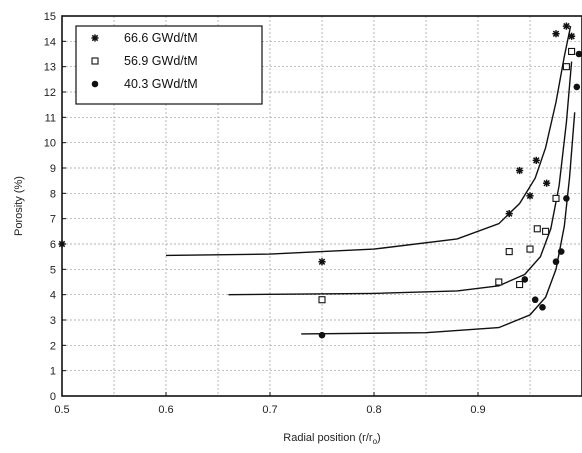 This screenshot has width=582, height=453. I want to click on legend: 66.6 GWd/tM 56.9 GWd/tM 40.3 GWd/tM, so click(169, 65).